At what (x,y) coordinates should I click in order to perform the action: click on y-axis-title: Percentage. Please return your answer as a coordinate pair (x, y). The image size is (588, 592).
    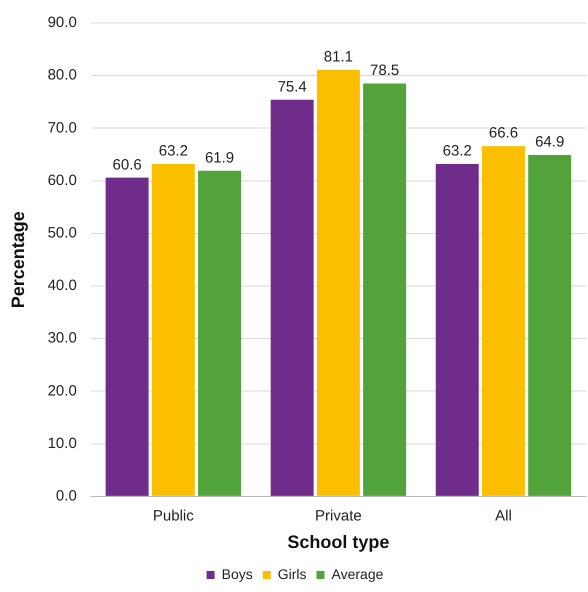
    Looking at the image, I should click on (18, 259).